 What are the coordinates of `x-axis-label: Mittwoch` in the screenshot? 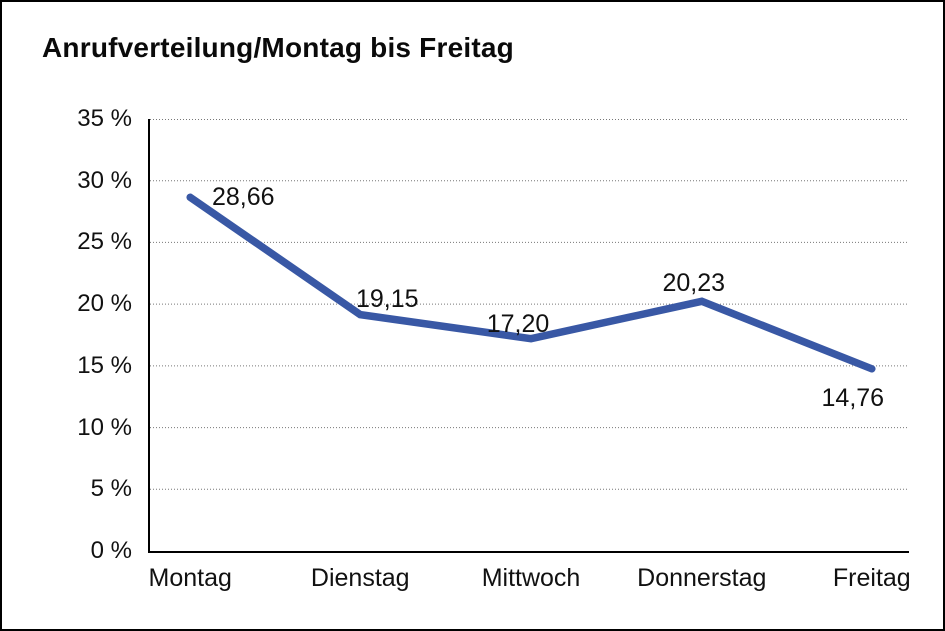 It's located at (531, 578).